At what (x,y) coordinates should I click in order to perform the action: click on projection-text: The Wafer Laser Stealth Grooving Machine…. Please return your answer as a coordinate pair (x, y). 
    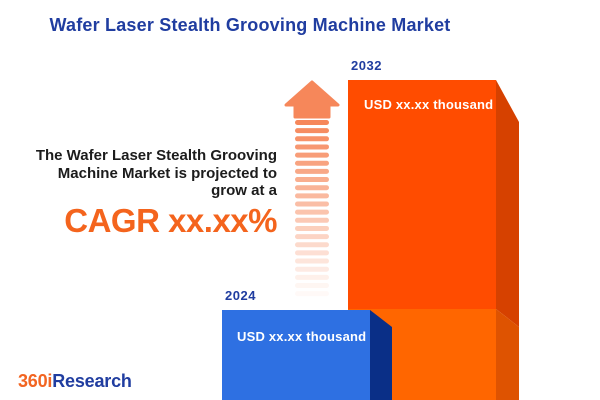
    Looking at the image, I should click on (156, 173).